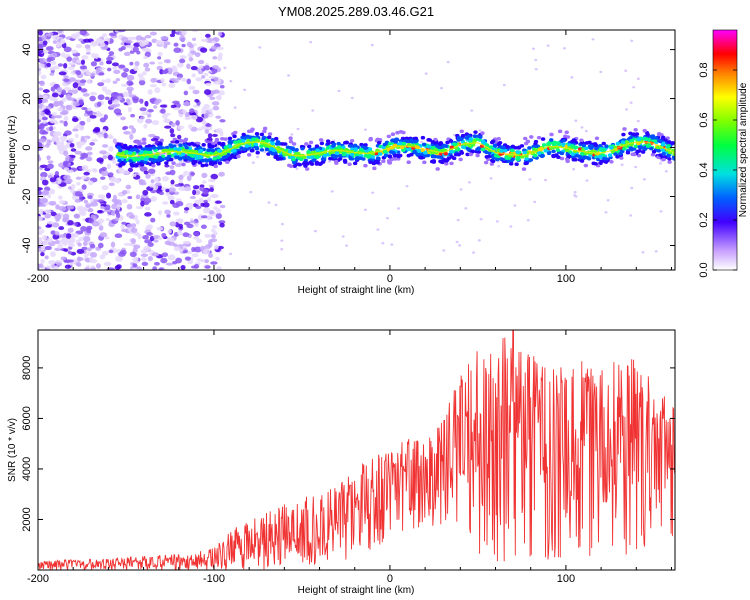 The image size is (750, 600). I want to click on colorbar-ticks: 0.0 0.2 0.4 0.6 0.8, so click(717, 170).